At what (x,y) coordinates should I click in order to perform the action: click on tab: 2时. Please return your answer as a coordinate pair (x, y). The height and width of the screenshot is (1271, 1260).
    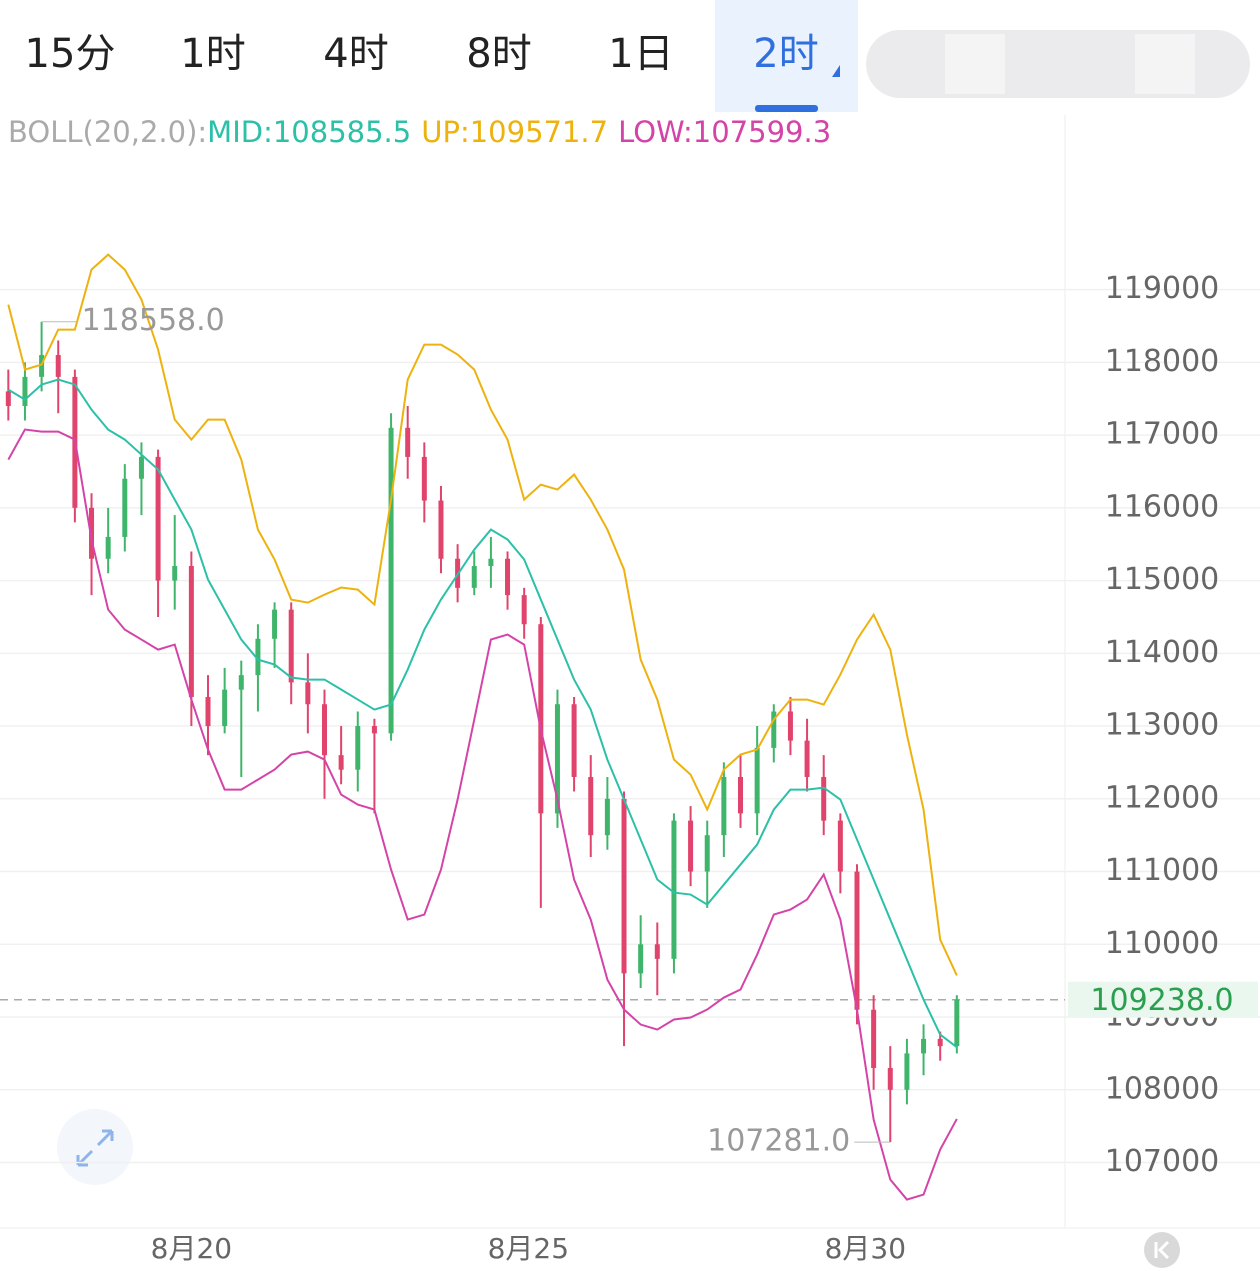
    Looking at the image, I should click on (785, 54).